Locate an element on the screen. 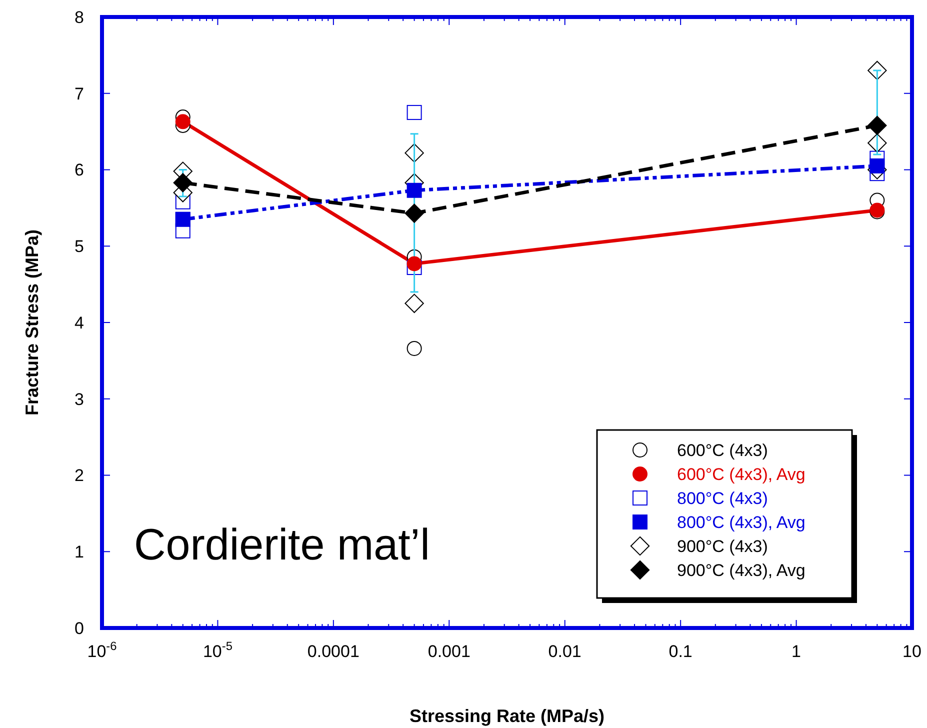  legend-label: 600°C (4x3) is located at coordinates (722, 450).